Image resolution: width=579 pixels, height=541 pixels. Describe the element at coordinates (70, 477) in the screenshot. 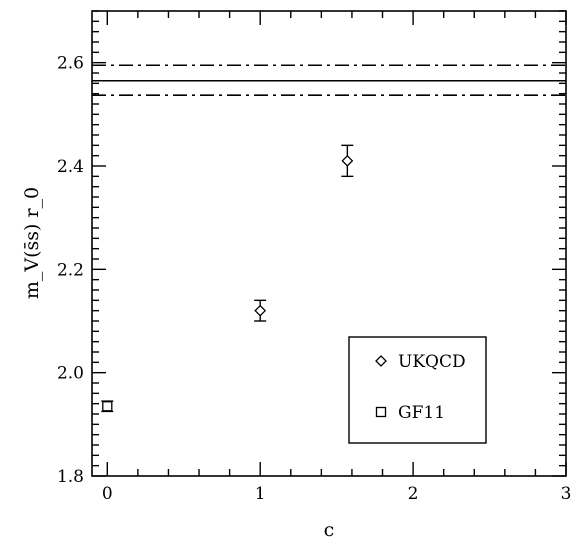

I see `y-tick-label: 1.8` at that location.